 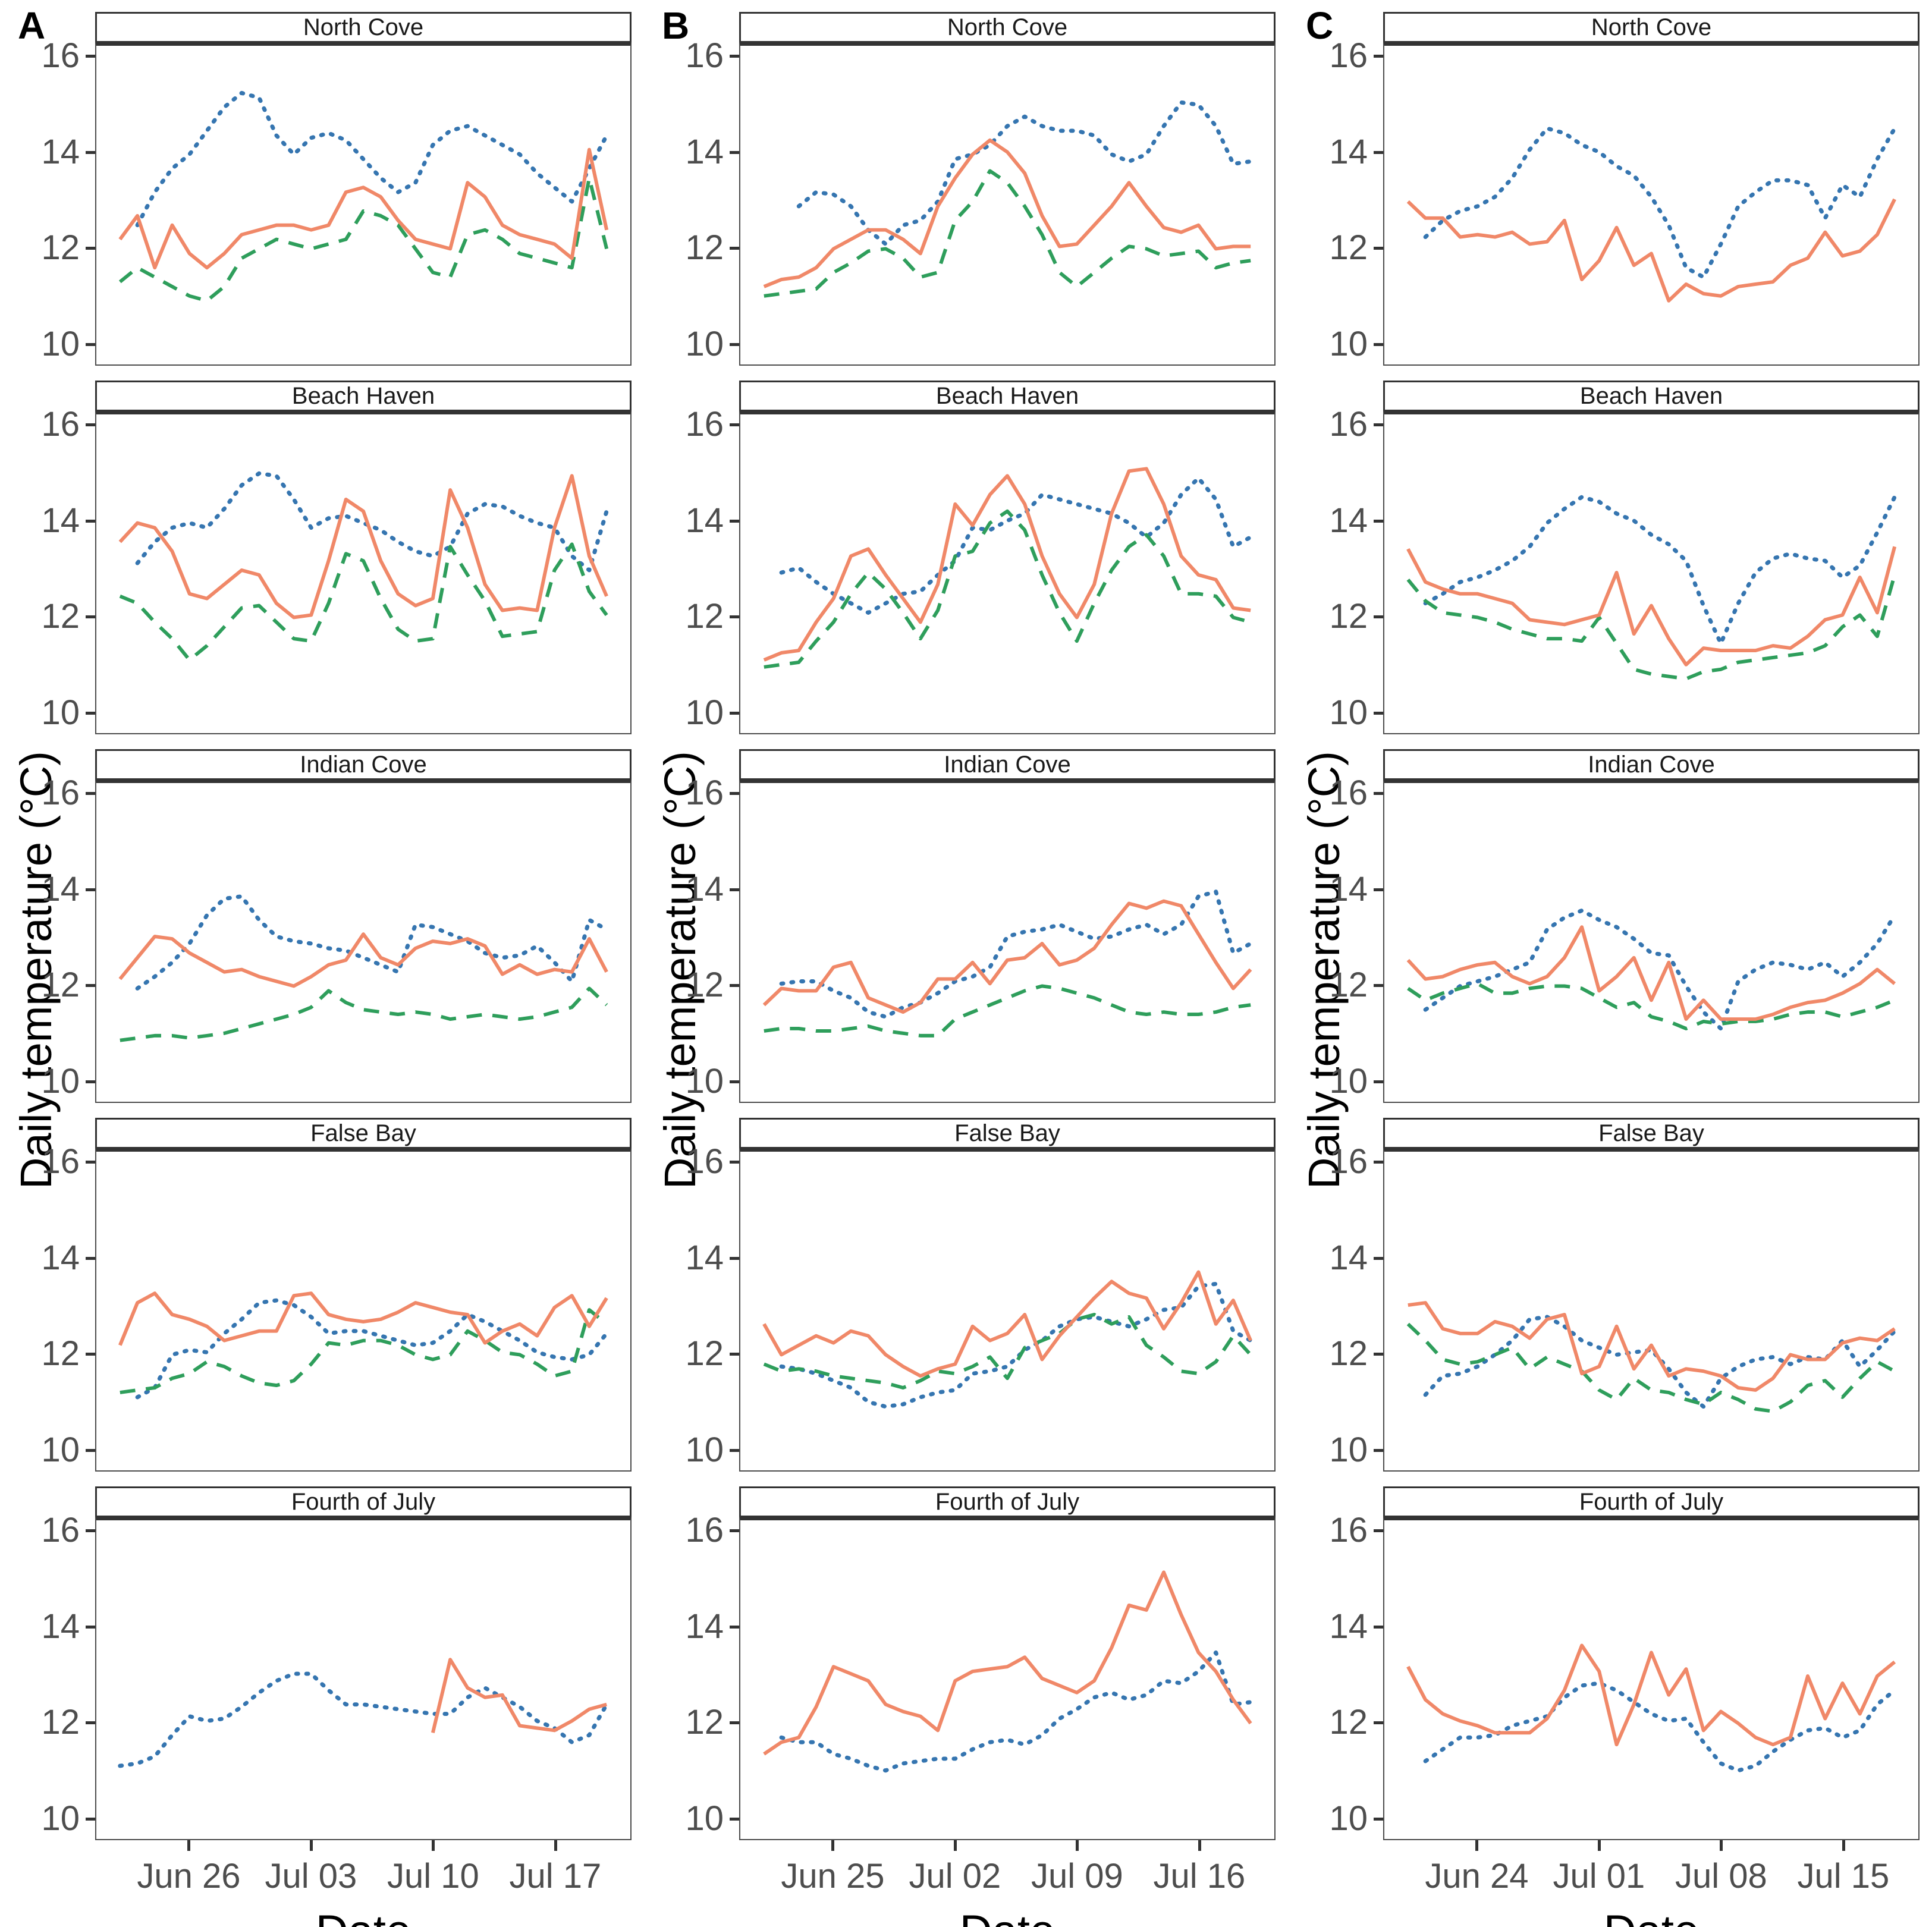 What do you see at coordinates (433, 1876) in the screenshot?
I see `x-tick-label: Jul 10` at bounding box center [433, 1876].